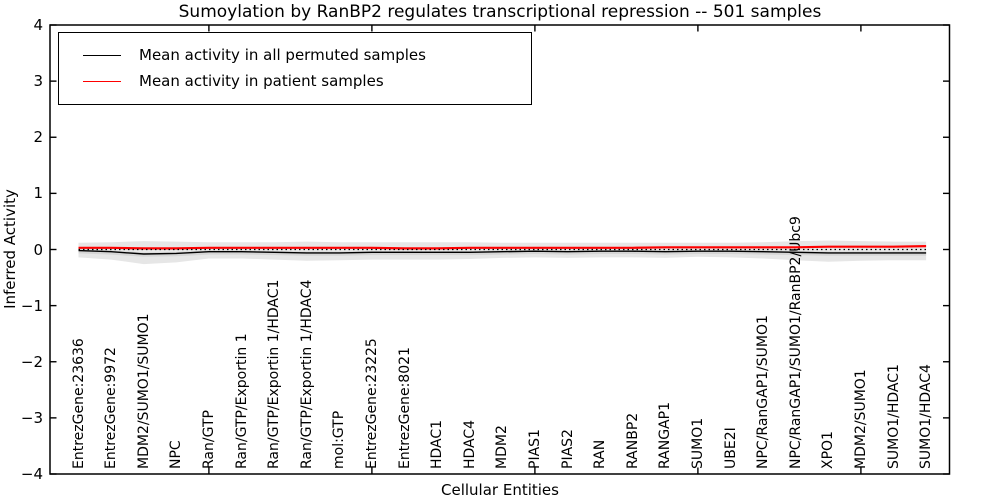 Image resolution: width=1000 pixels, height=500 pixels. I want to click on y-tick-label: −3, so click(31, 417).